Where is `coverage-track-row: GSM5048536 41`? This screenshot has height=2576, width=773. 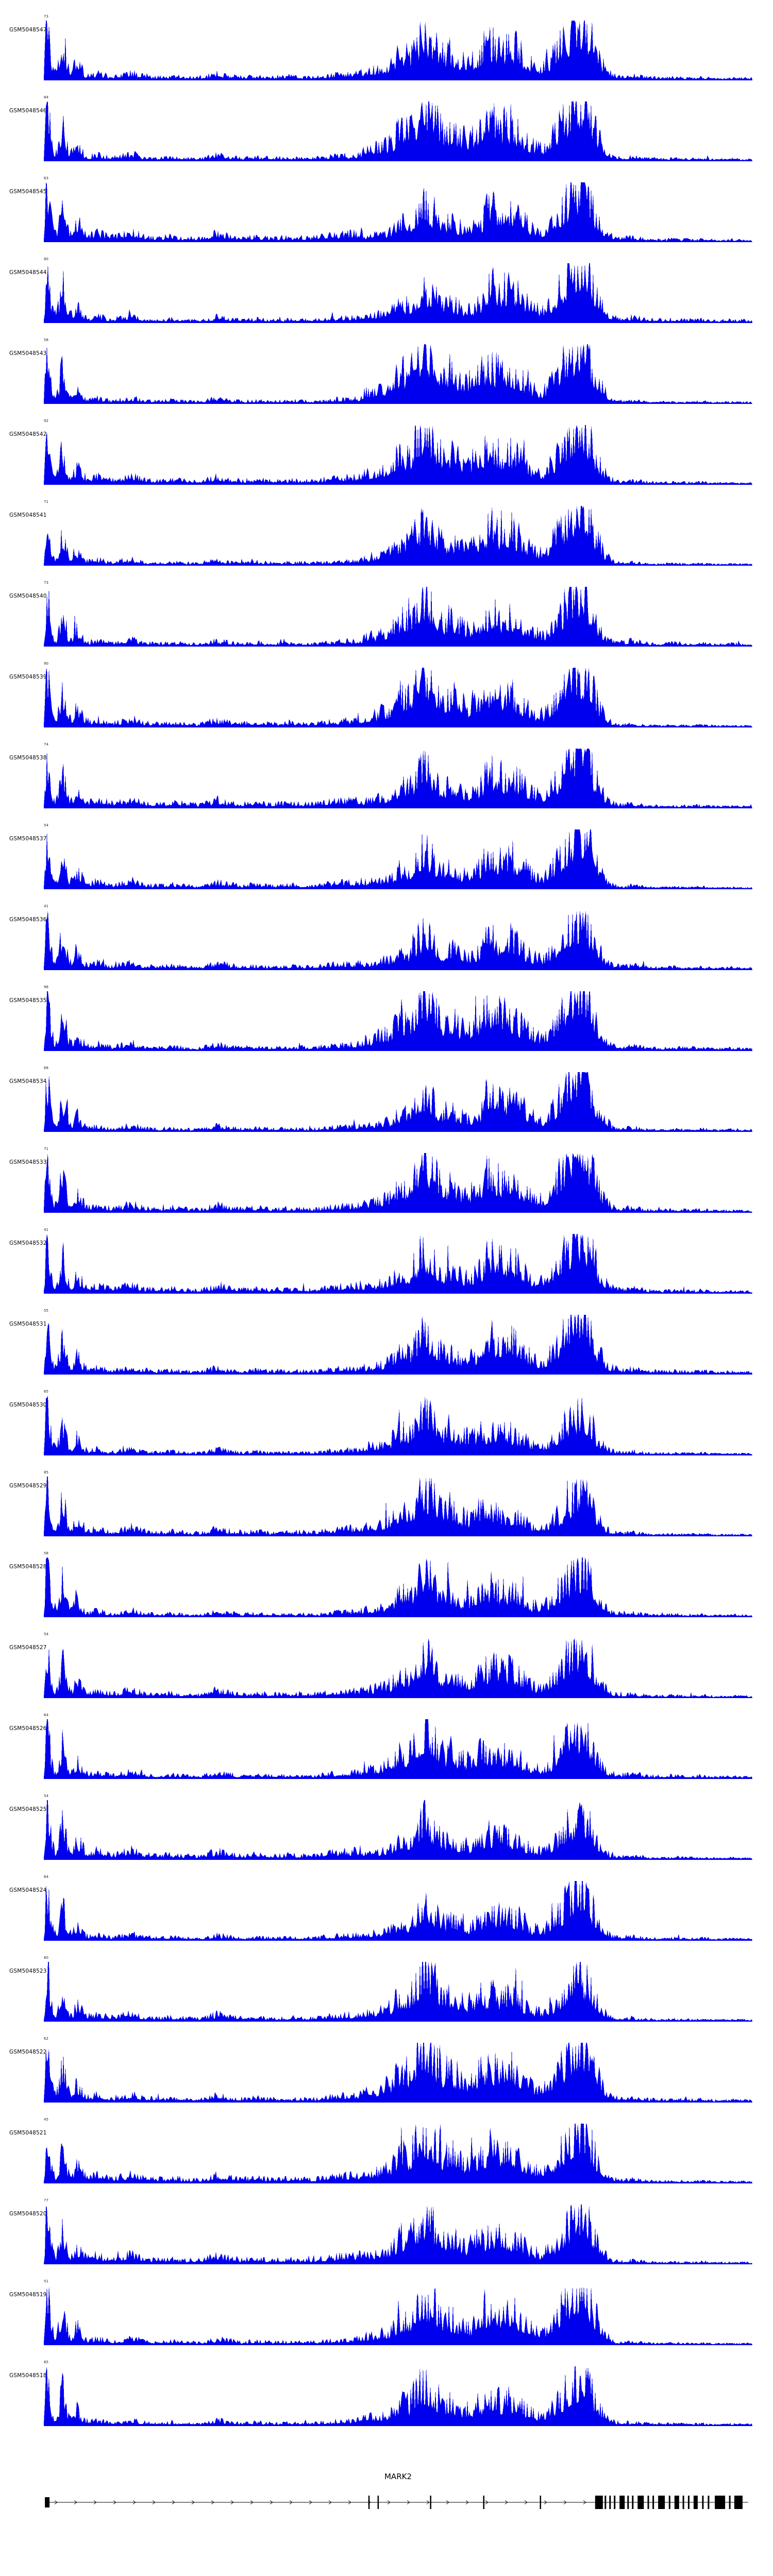
coverage-track-row: GSM5048536 41 is located at coordinates (386, 946).